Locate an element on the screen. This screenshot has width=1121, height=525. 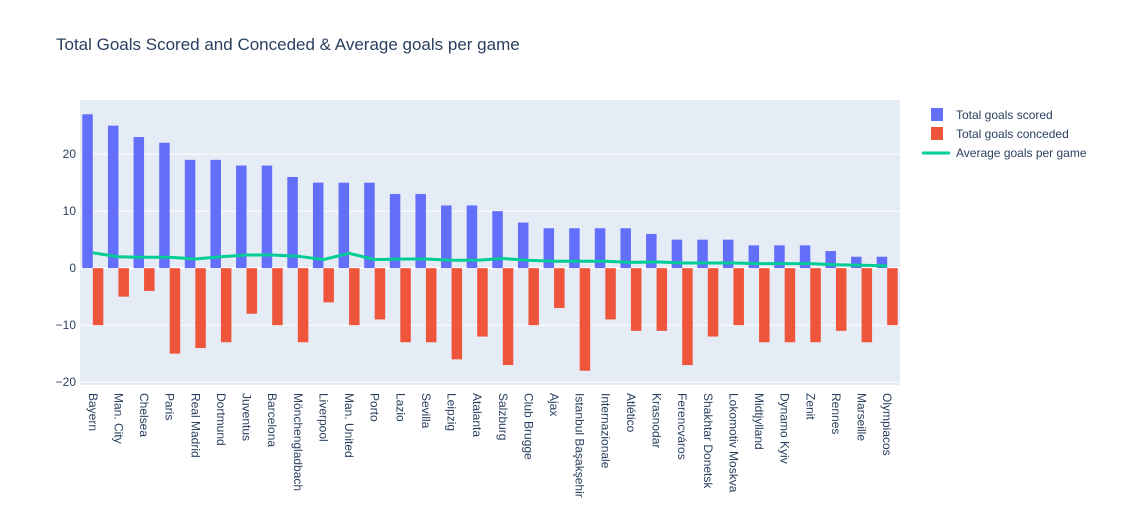
bar-conceded-leipzig is located at coordinates (457, 314).